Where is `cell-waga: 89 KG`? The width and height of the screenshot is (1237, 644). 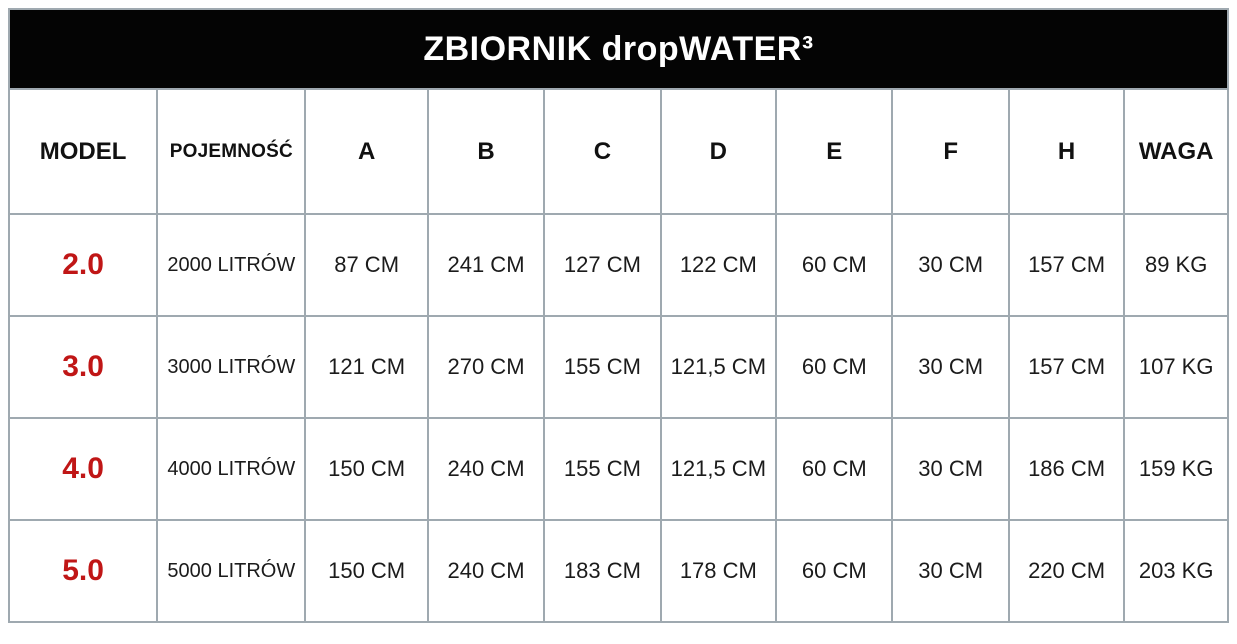 cell-waga: 89 KG is located at coordinates (1176, 265).